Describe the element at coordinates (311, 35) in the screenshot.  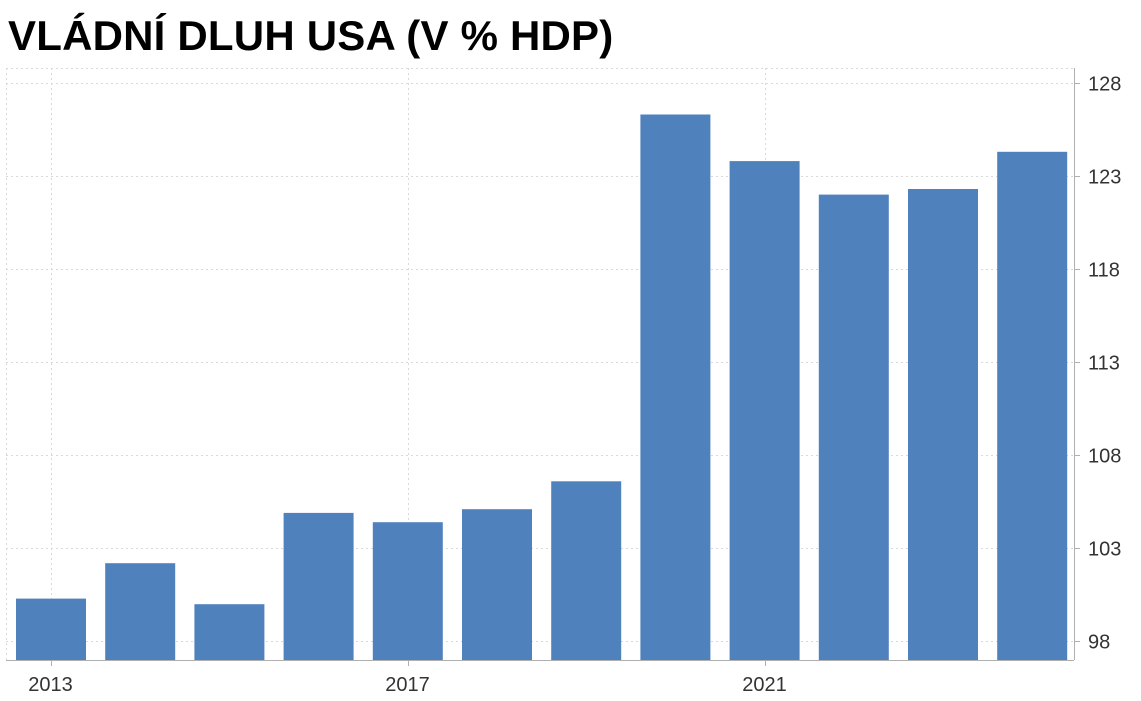
I see `chart-title: VLÁDNÍ DLUH USA (V % HDP)` at that location.